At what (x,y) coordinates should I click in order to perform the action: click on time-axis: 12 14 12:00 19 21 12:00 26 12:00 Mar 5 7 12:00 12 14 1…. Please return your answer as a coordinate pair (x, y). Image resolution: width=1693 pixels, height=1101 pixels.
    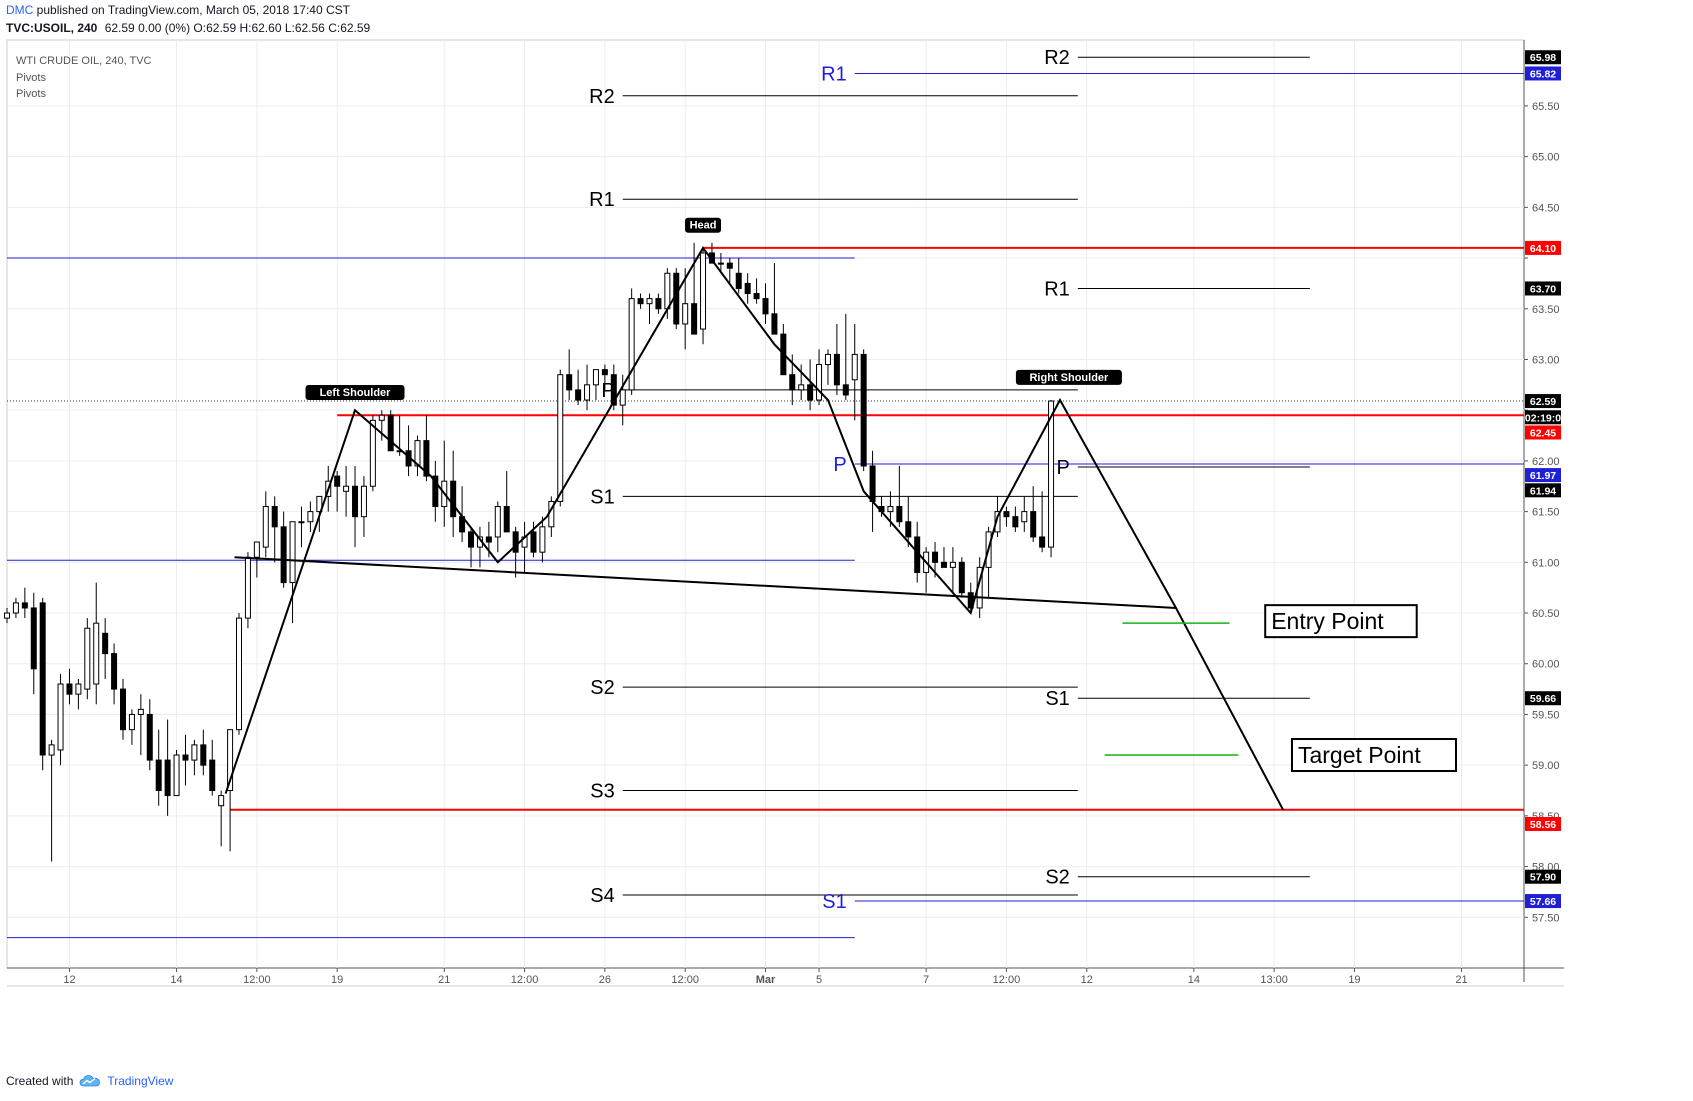
    Looking at the image, I should click on (765, 977).